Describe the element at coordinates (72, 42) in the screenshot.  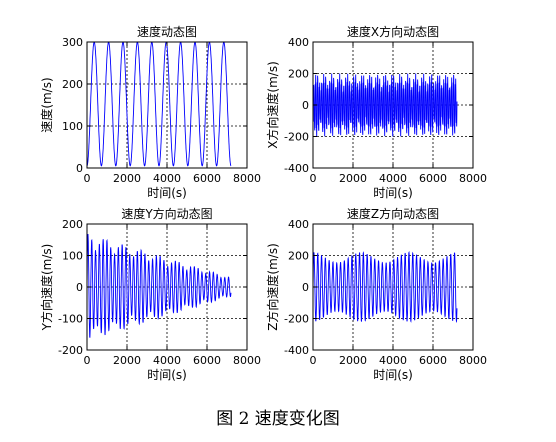
I see `y-tick-label: 300` at that location.